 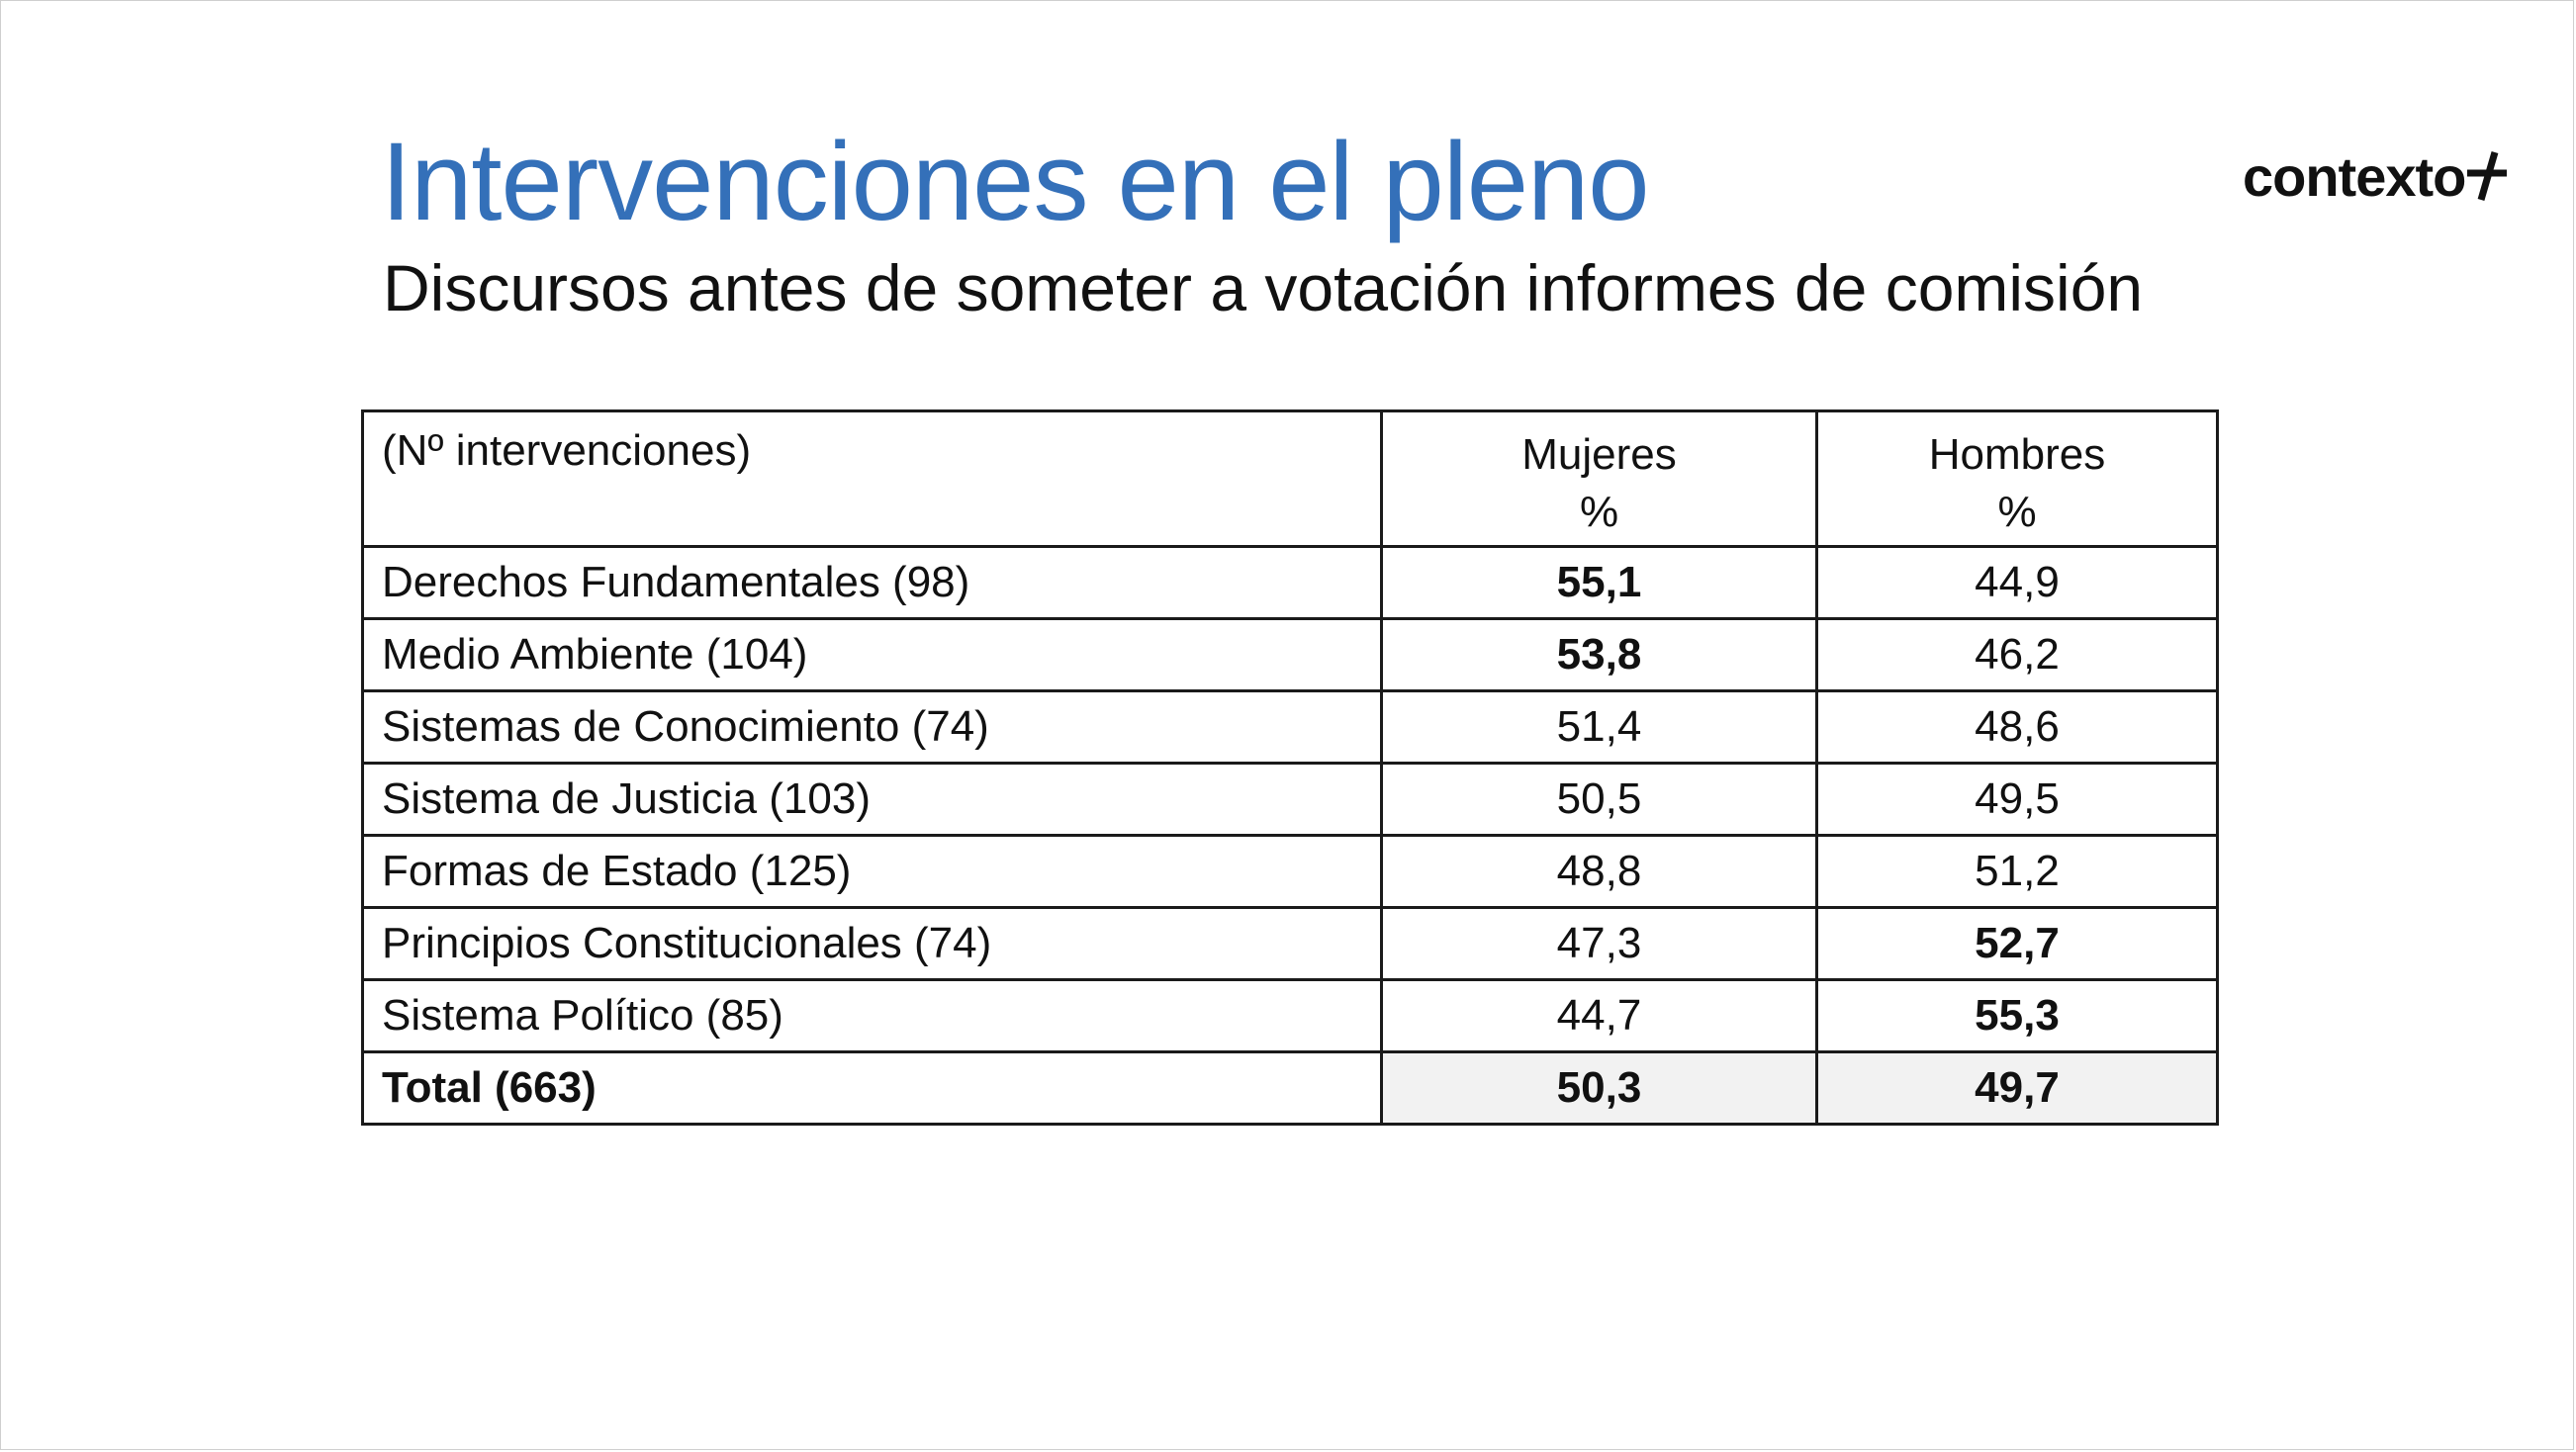 I want to click on total-hombres-value: 49,7, so click(x=2017, y=1088).